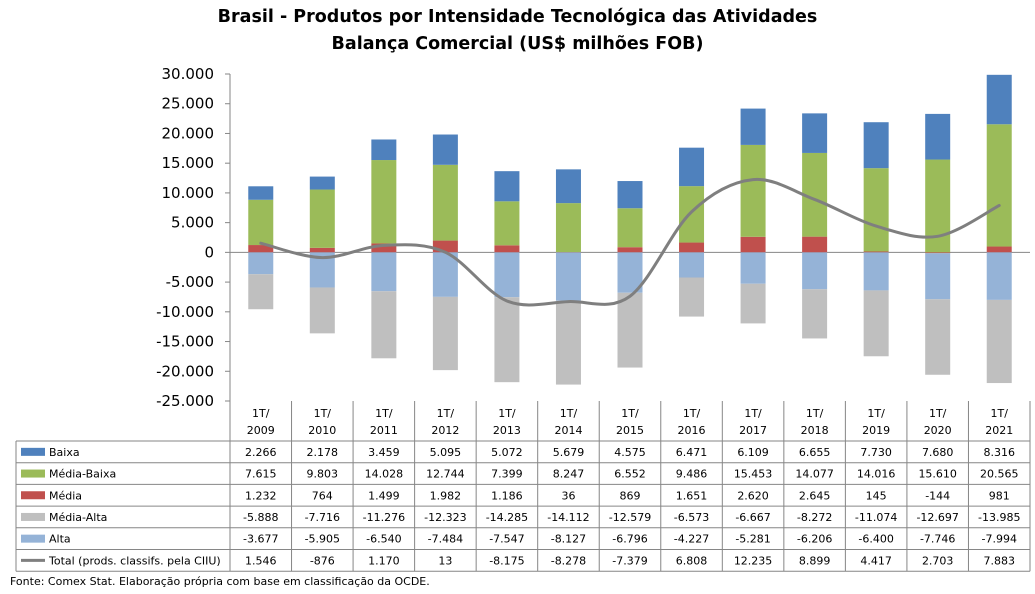 The width and height of the screenshot is (1035, 594). What do you see at coordinates (876, 517) in the screenshot?
I see `table-cell-value: -11.074` at bounding box center [876, 517].